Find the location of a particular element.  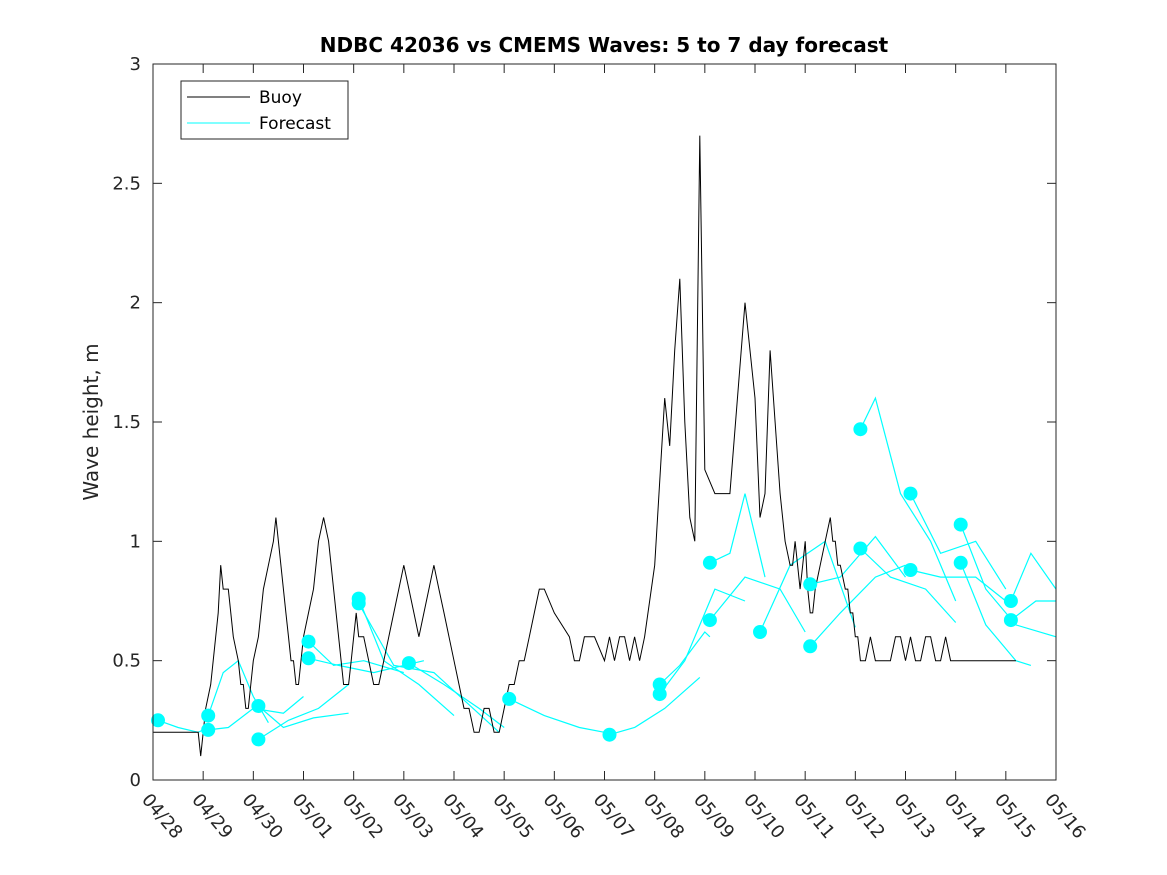

legend-label-buoy: Buoy is located at coordinates (280, 98).